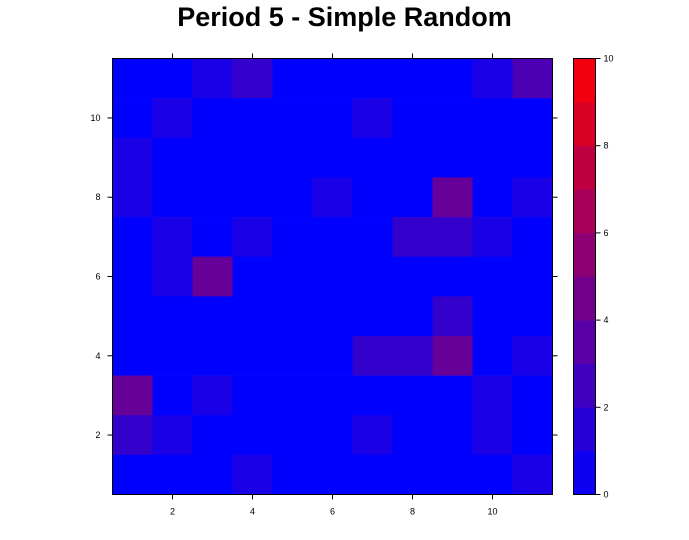 The width and height of the screenshot is (689, 540). What do you see at coordinates (606, 407) in the screenshot?
I see `colorbar-tick-label: 2` at bounding box center [606, 407].